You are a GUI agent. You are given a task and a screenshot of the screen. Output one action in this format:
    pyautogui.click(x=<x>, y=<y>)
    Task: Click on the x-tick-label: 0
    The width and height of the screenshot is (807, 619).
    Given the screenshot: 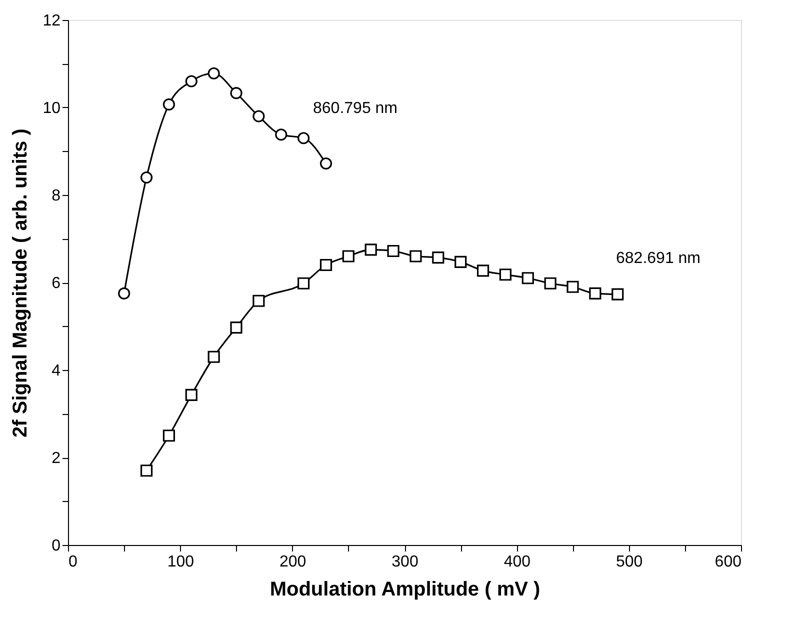 What is the action you would take?
    pyautogui.click(x=73, y=562)
    